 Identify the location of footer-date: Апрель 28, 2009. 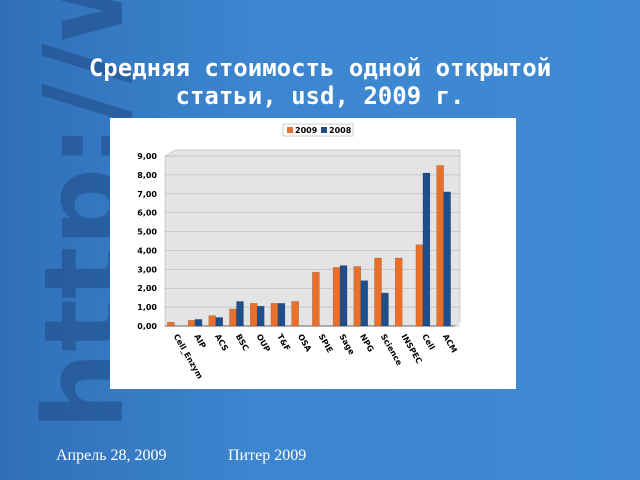
(111, 455).